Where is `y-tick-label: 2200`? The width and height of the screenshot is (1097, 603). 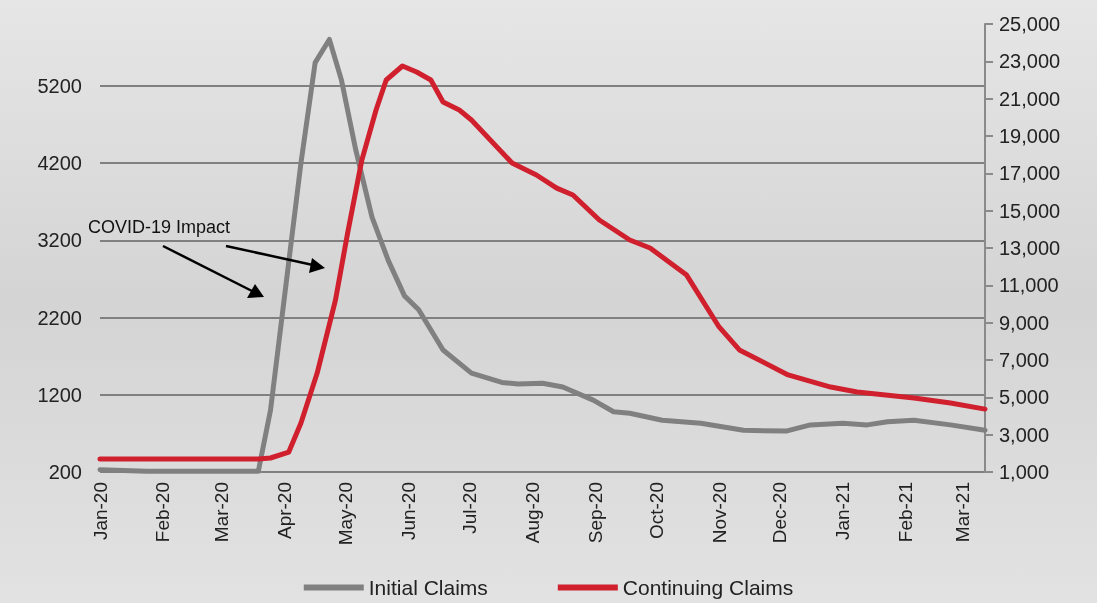
y-tick-label: 2200 is located at coordinates (59, 317).